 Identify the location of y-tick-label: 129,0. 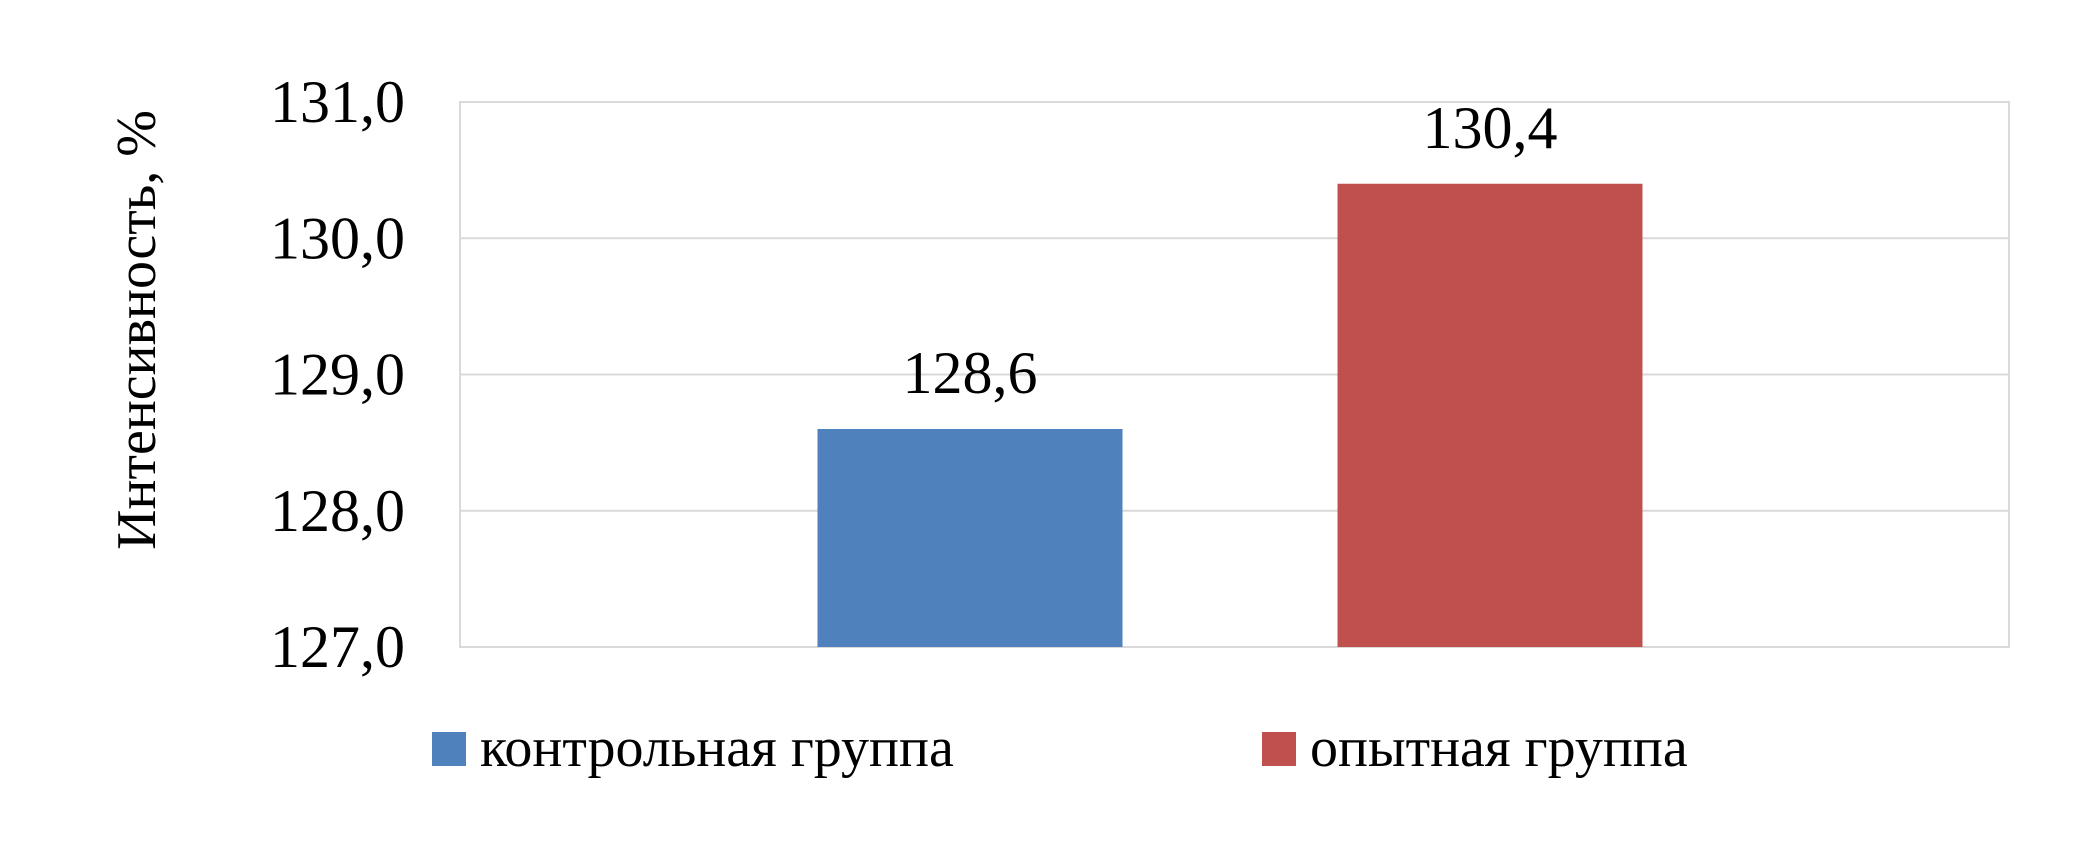
(337, 375).